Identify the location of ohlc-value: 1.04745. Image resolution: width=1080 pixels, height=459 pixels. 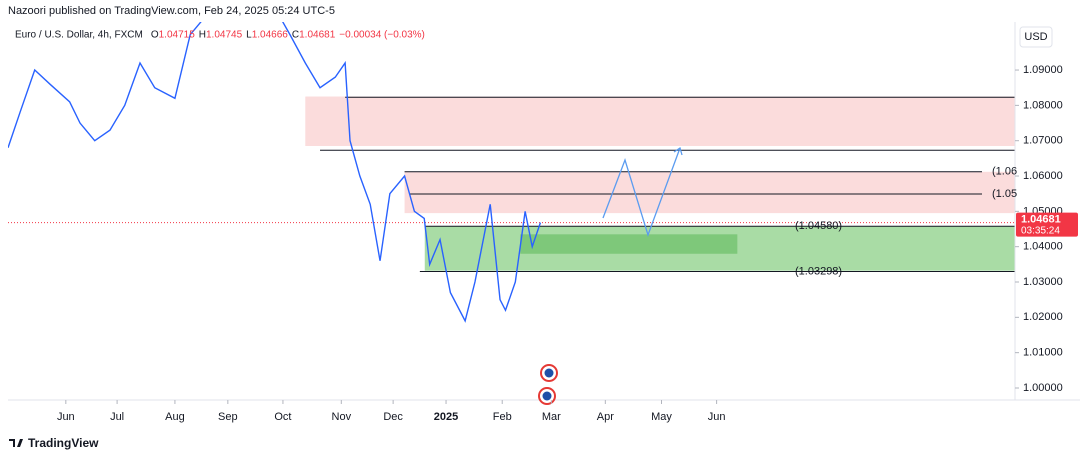
(224, 35).